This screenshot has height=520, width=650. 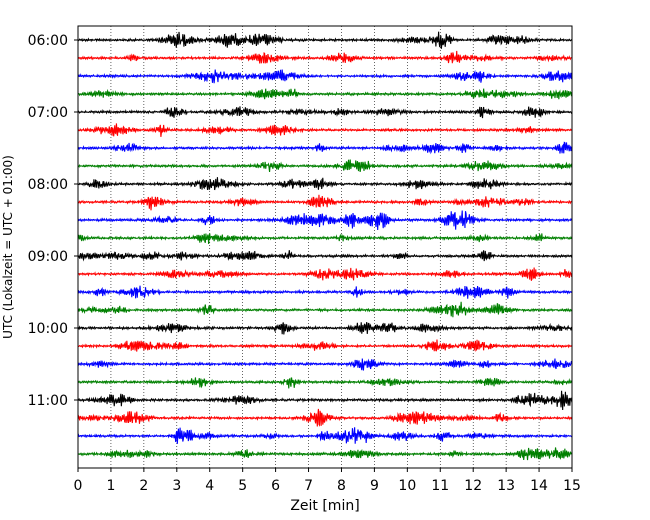 I want to click on x-tick-label: 4, so click(x=209, y=486).